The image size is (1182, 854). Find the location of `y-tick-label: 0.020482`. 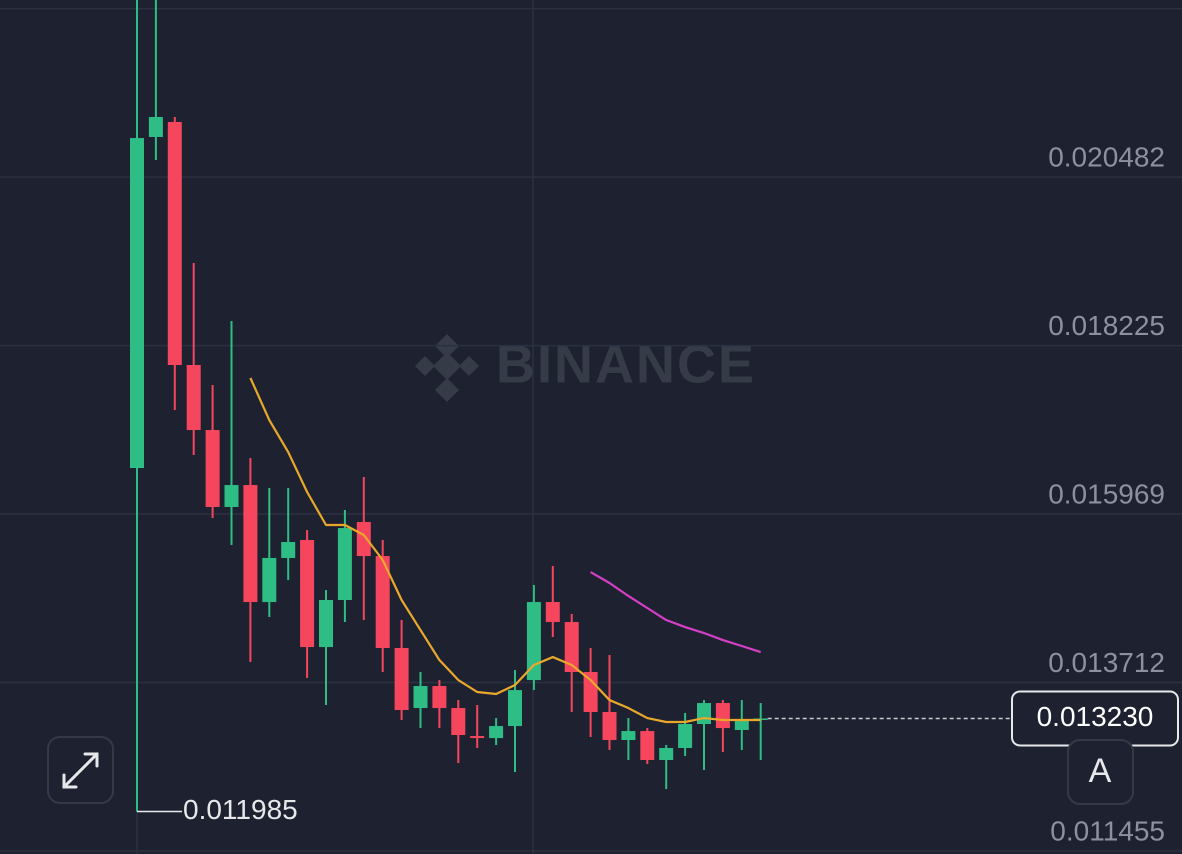

y-tick-label: 0.020482 is located at coordinates (1106, 156).